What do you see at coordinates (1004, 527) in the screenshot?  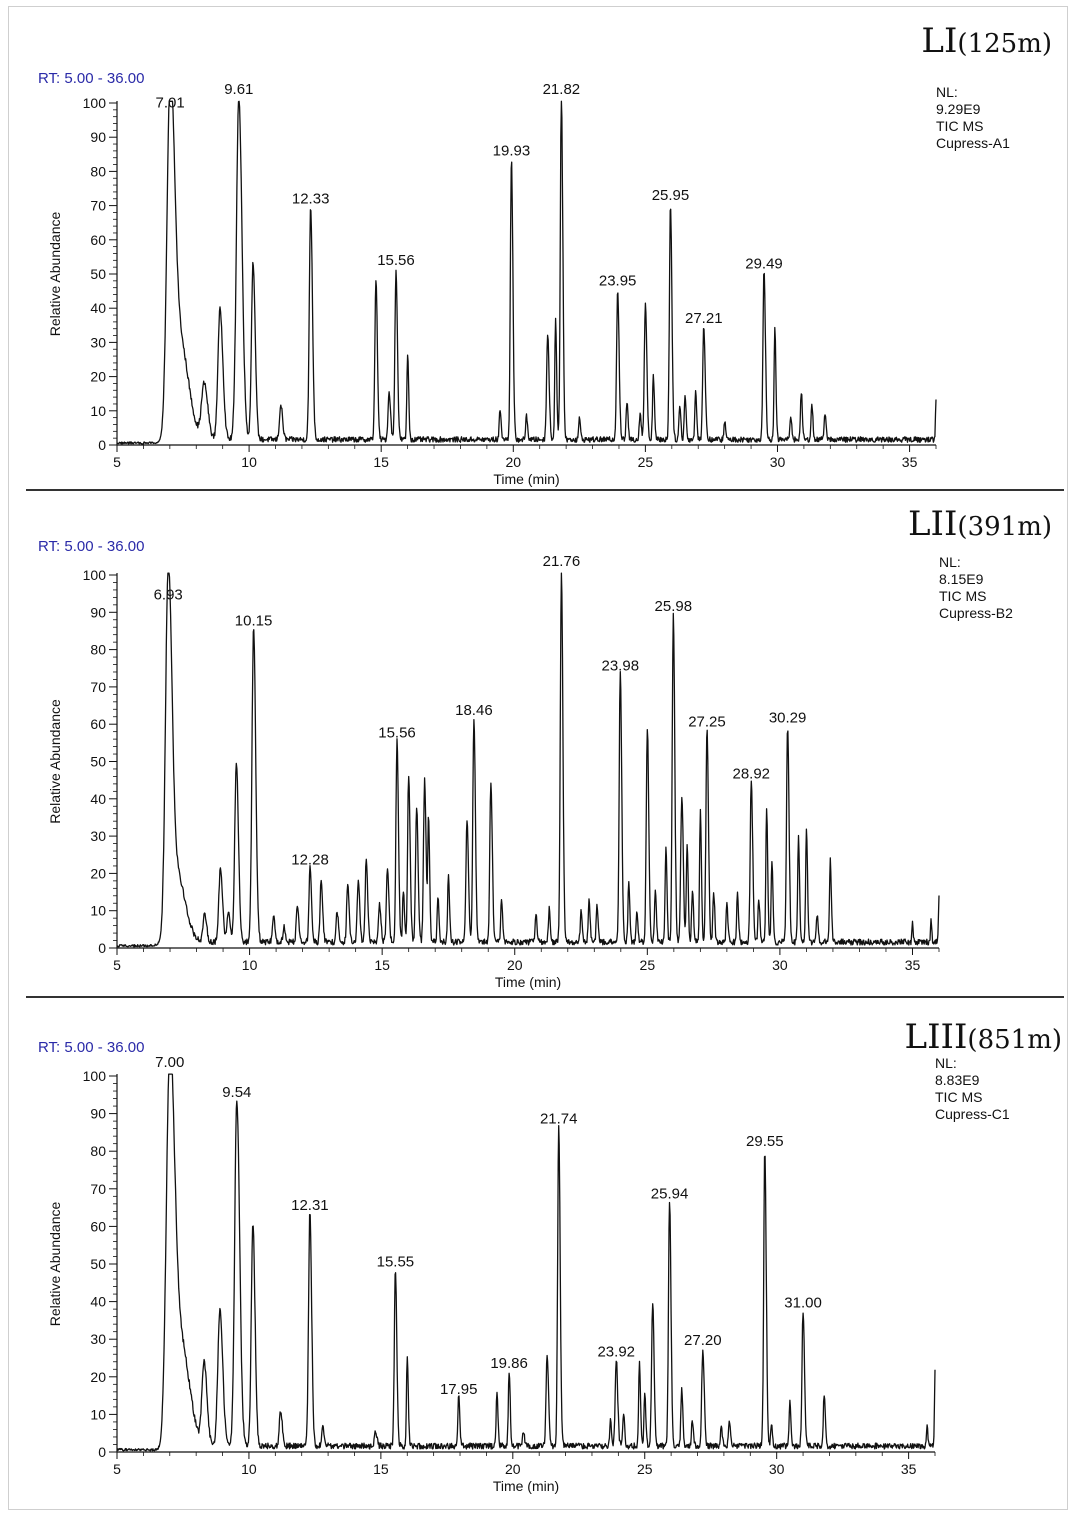 I see `panel-title-sub: (391m)` at bounding box center [1004, 527].